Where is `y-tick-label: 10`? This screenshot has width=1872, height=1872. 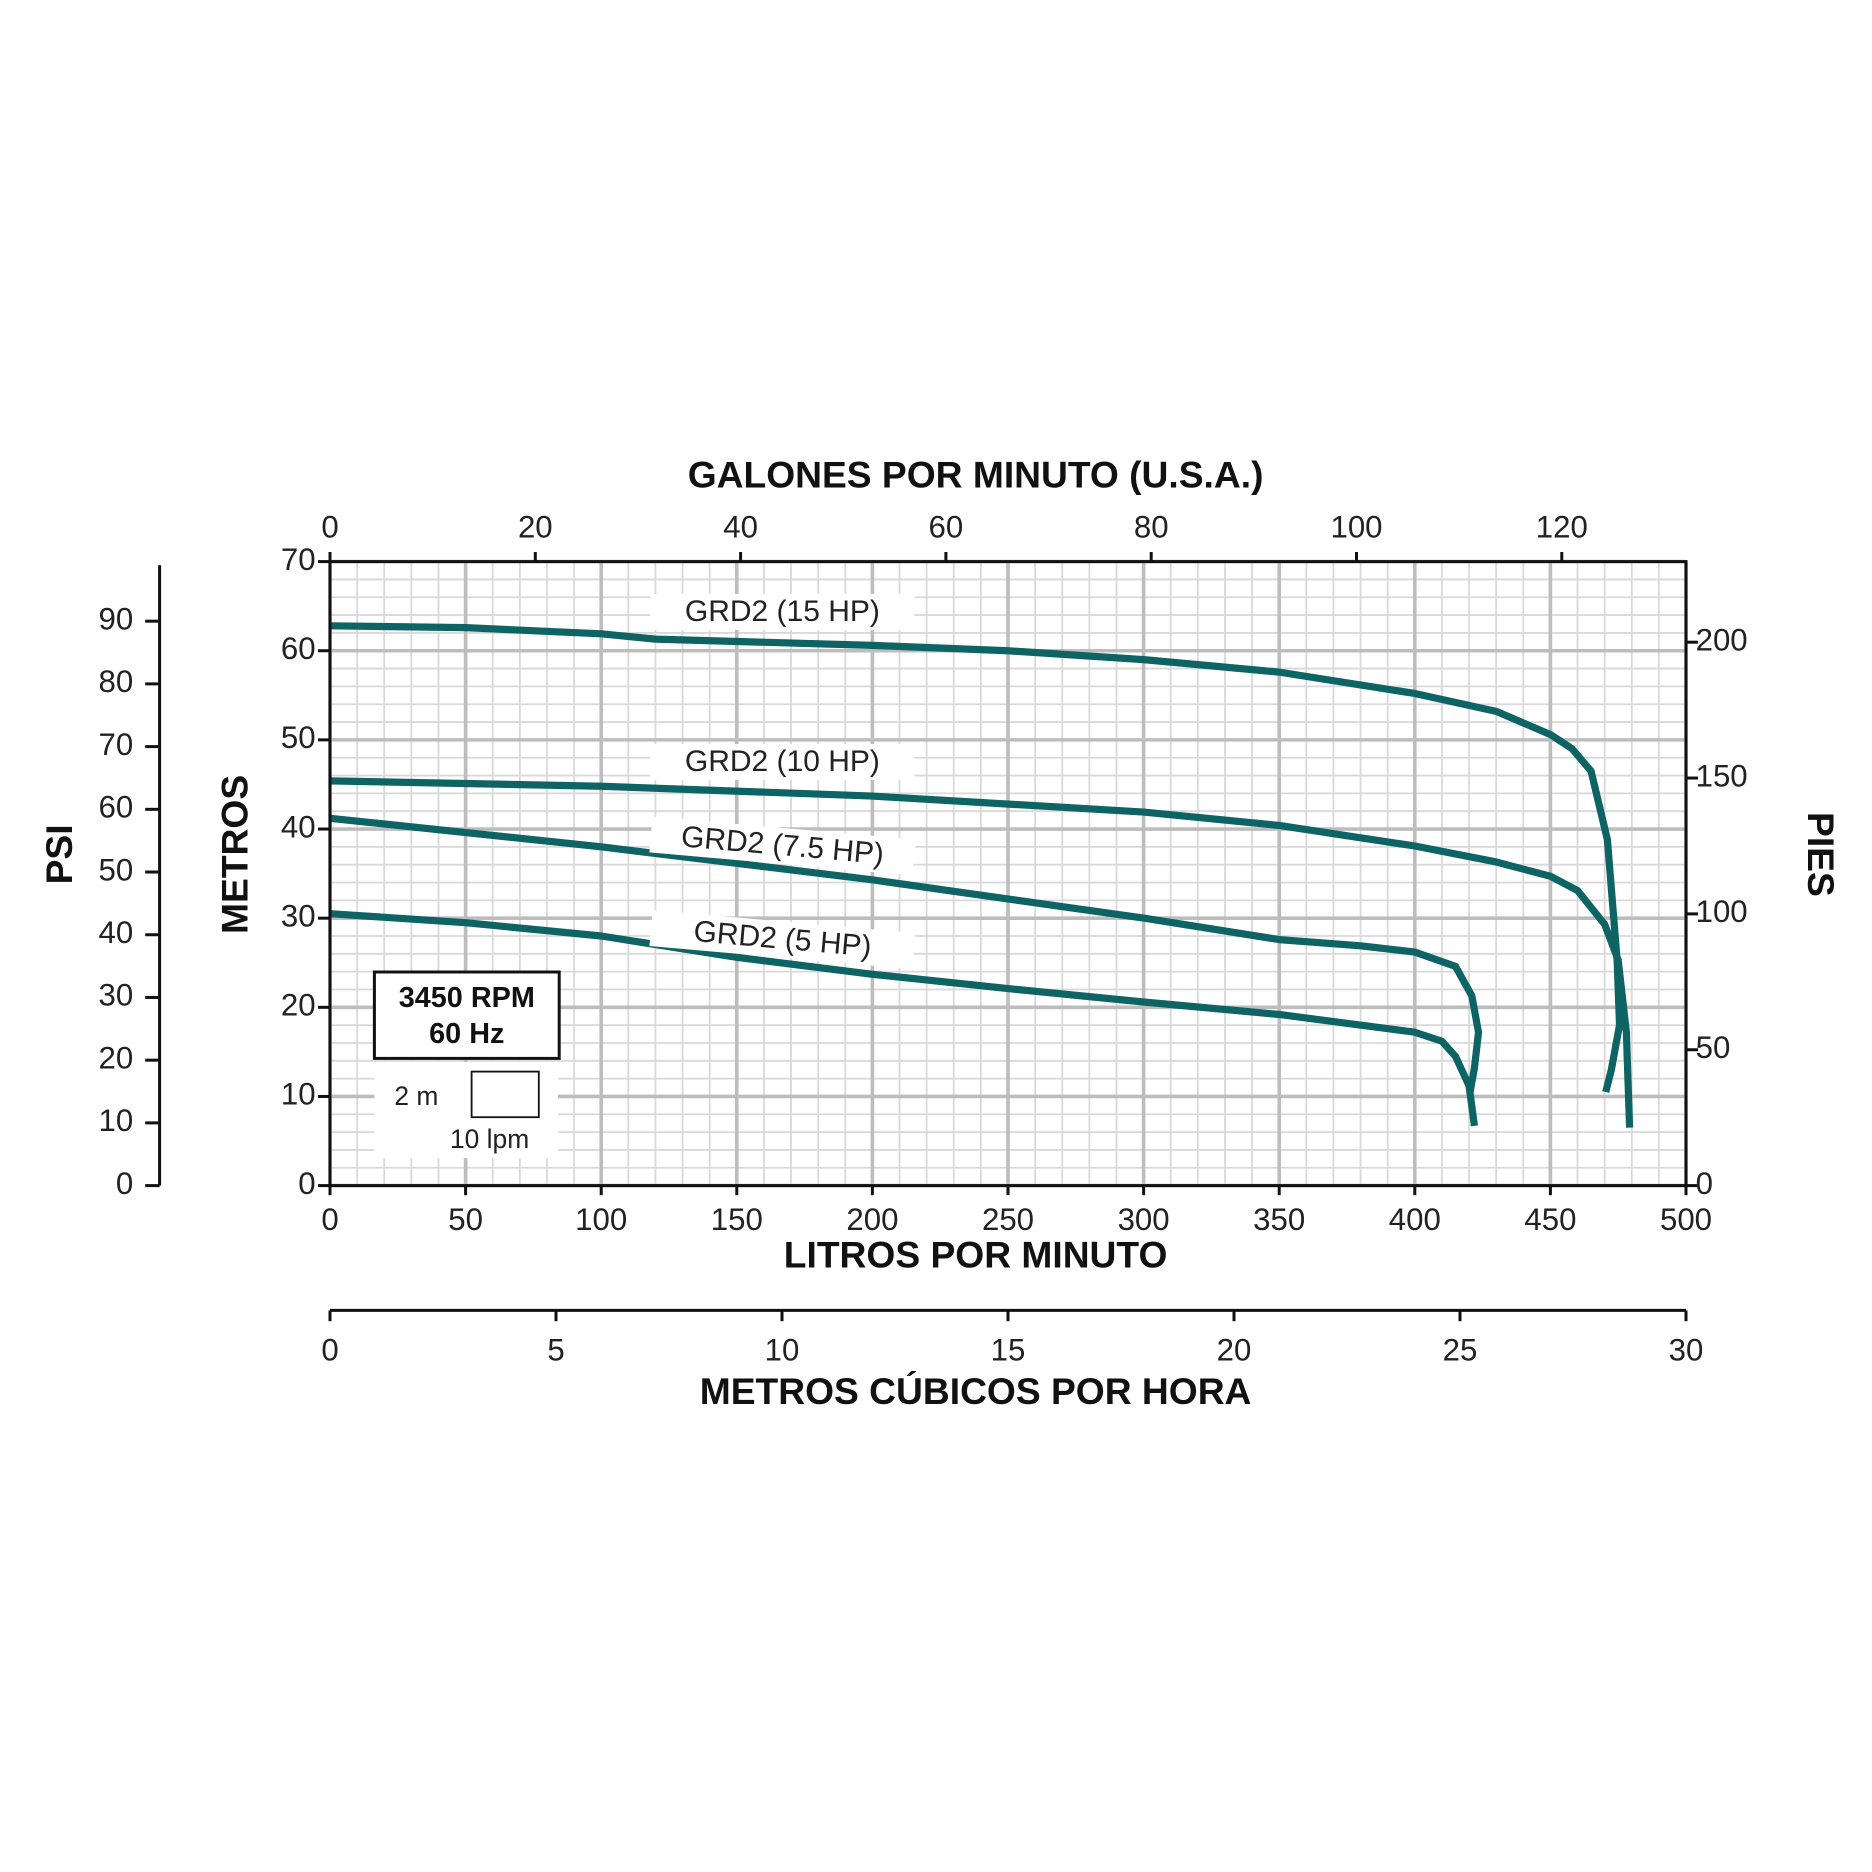
y-tick-label: 10 is located at coordinates (298, 1094).